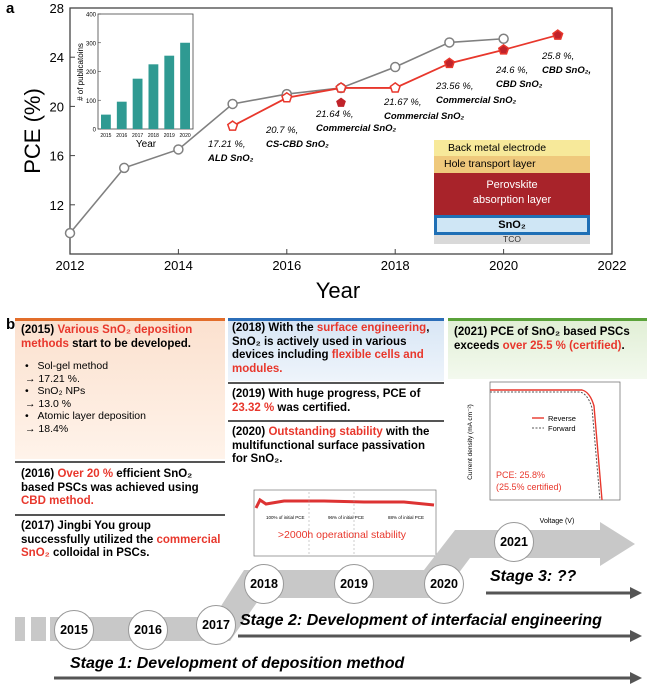 This screenshot has height=688, width=647. What do you see at coordinates (91, 102) in the screenshot?
I see `inset-y-tick-label-100: 100` at bounding box center [91, 102].